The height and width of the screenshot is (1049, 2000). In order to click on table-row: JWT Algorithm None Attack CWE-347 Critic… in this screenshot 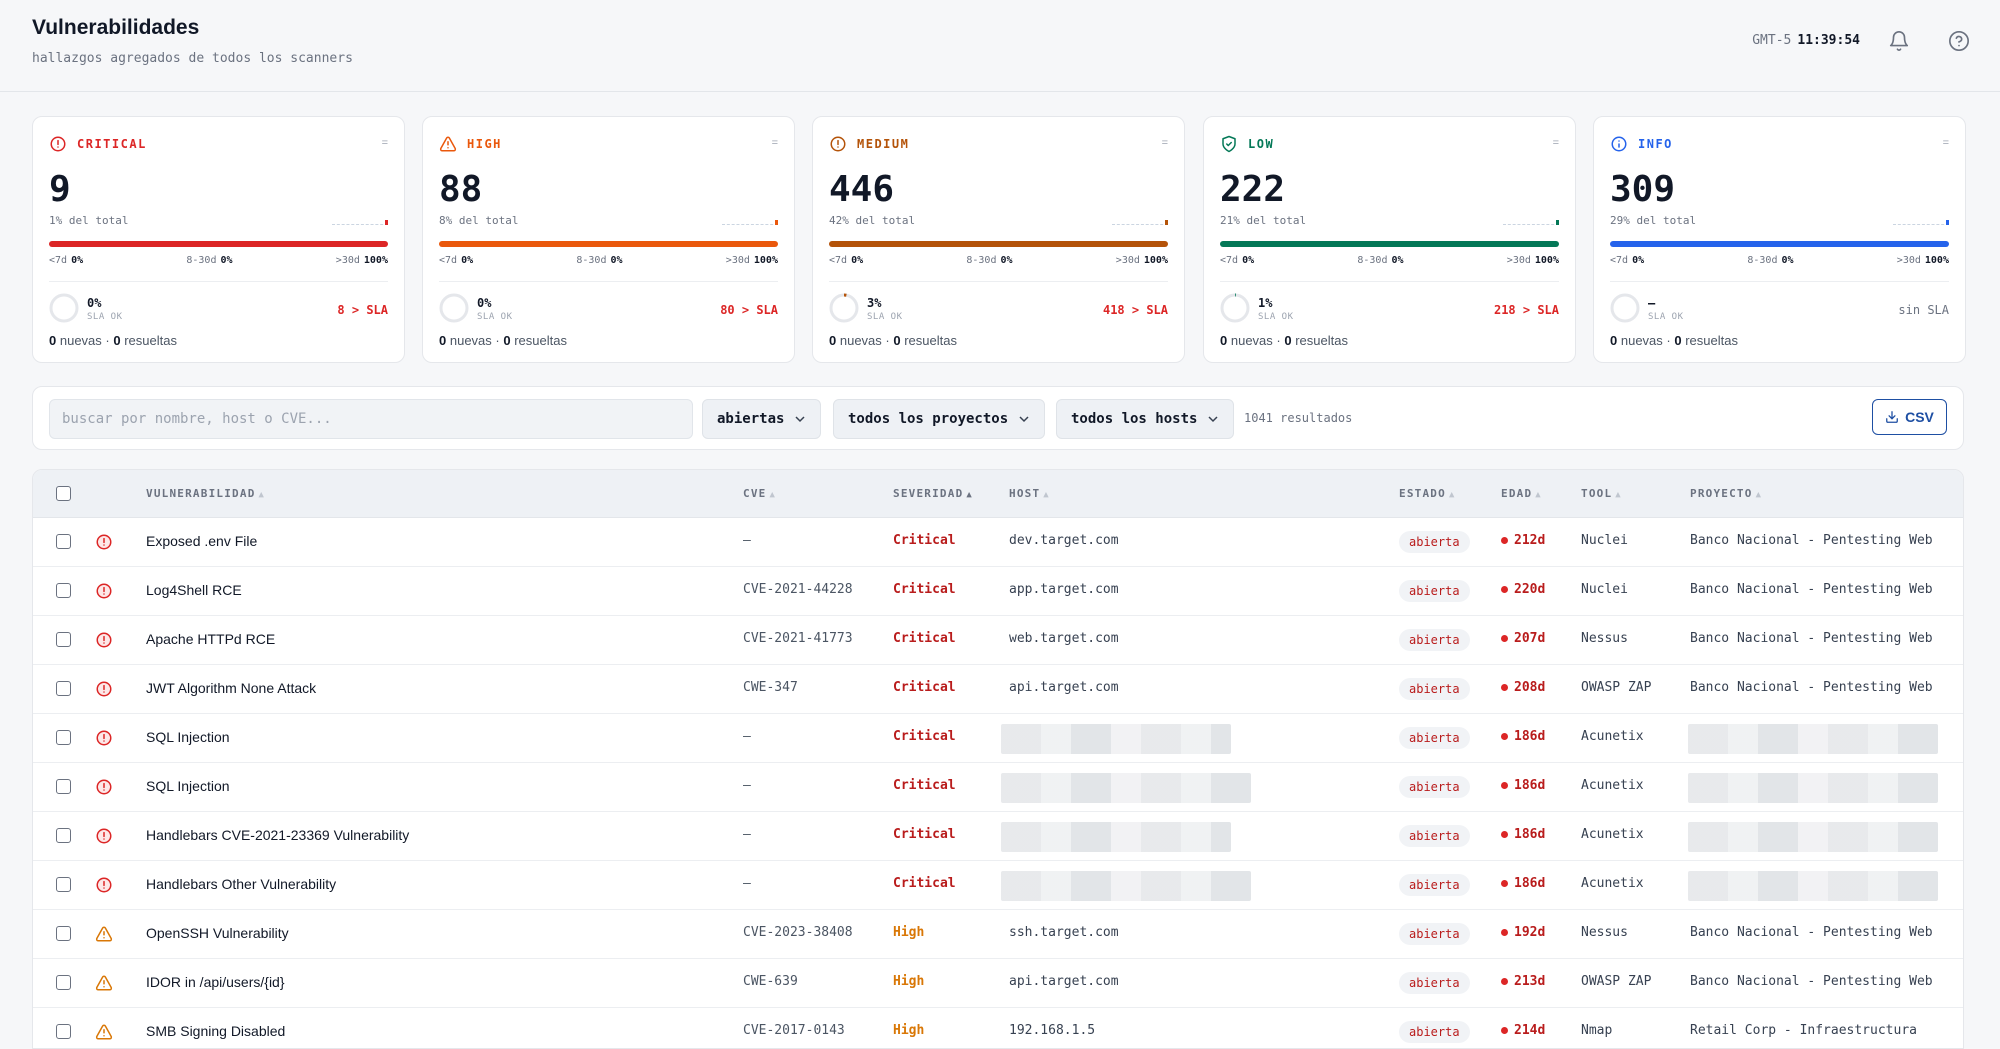, I will do `click(998, 689)`.